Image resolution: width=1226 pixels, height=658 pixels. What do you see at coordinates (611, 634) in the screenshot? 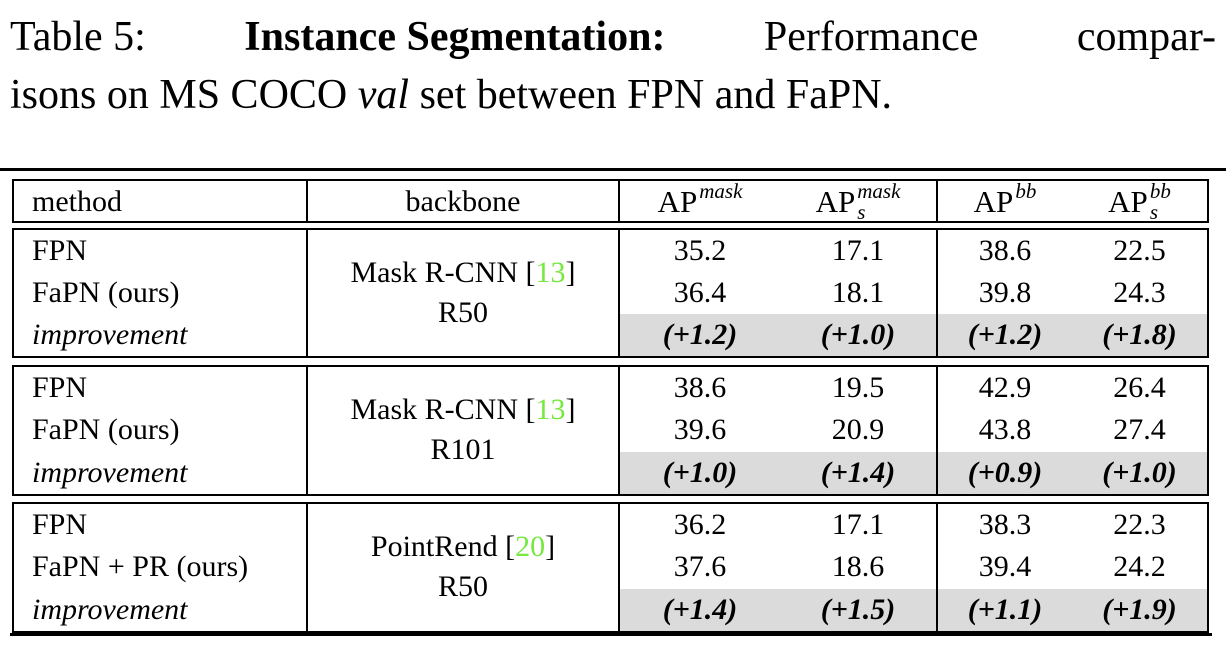
I see `table-bottom-rule` at bounding box center [611, 634].